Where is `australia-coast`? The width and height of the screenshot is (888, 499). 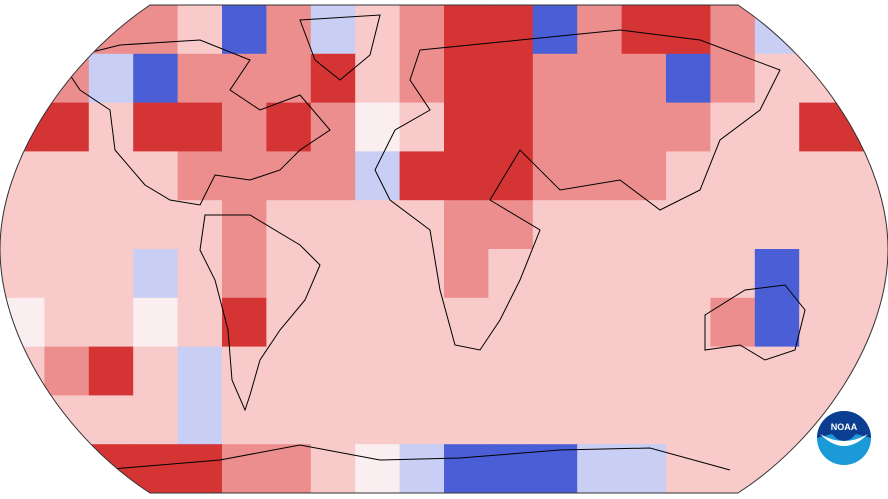
australia-coast is located at coordinates (755, 322).